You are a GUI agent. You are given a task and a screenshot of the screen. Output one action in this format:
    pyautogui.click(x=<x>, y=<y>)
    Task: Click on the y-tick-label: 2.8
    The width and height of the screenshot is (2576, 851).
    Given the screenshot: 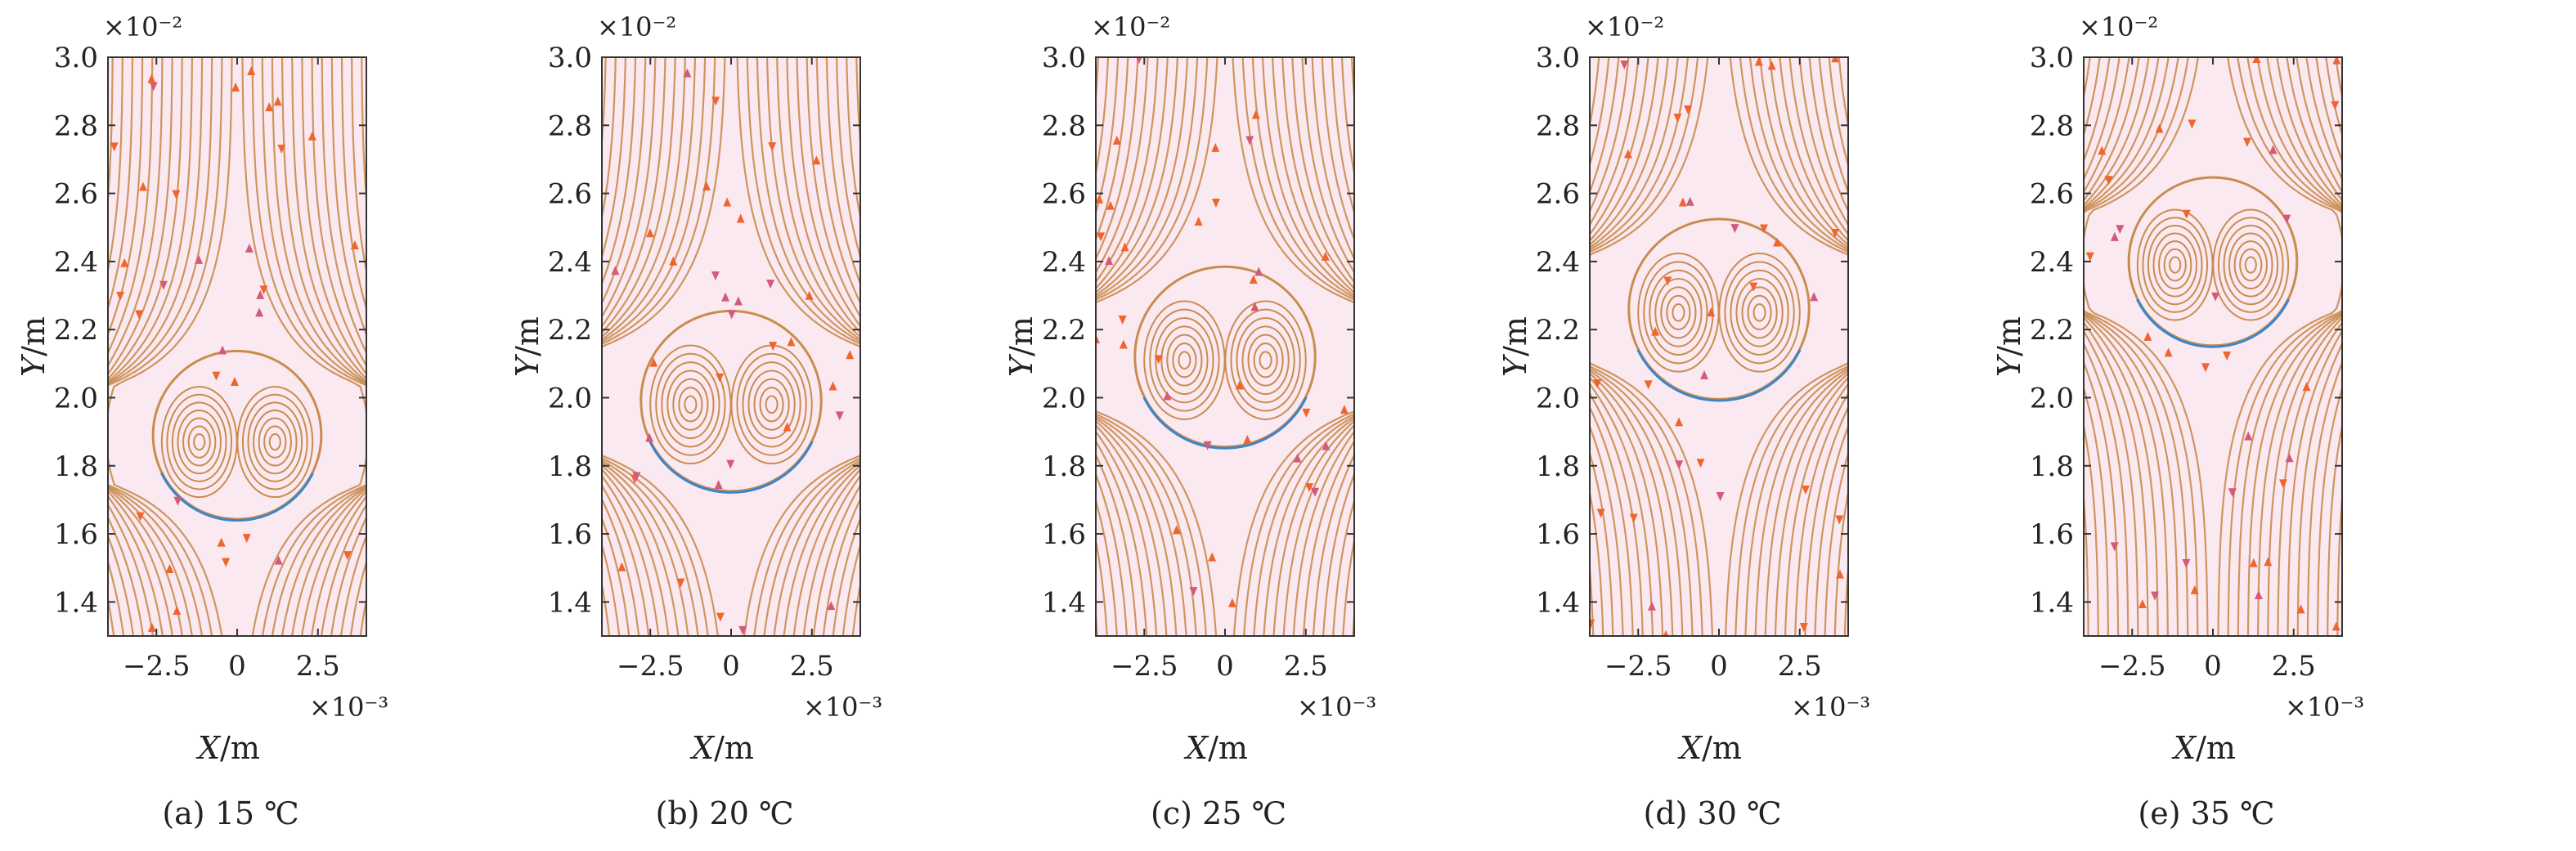 What is the action you would take?
    pyautogui.click(x=76, y=126)
    